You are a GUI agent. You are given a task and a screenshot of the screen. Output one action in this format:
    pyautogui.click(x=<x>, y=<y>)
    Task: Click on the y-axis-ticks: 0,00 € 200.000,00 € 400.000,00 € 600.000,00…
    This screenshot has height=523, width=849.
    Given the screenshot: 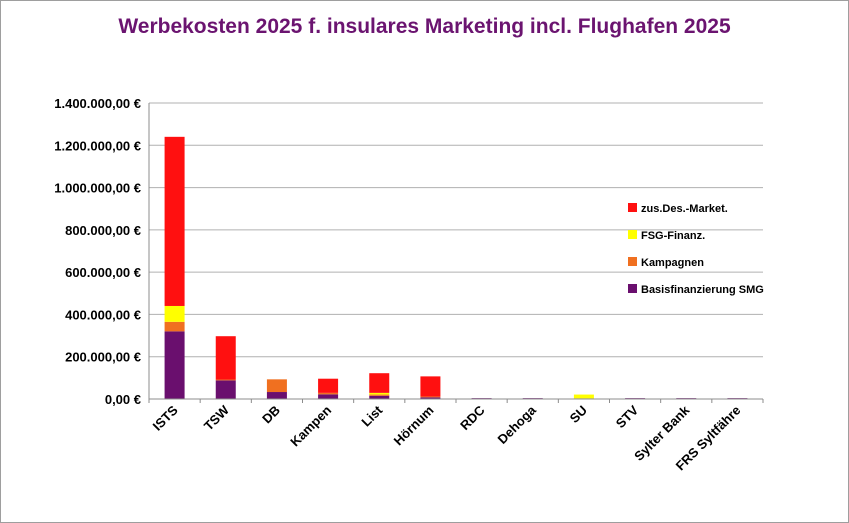 What is the action you would take?
    pyautogui.click(x=97, y=251)
    